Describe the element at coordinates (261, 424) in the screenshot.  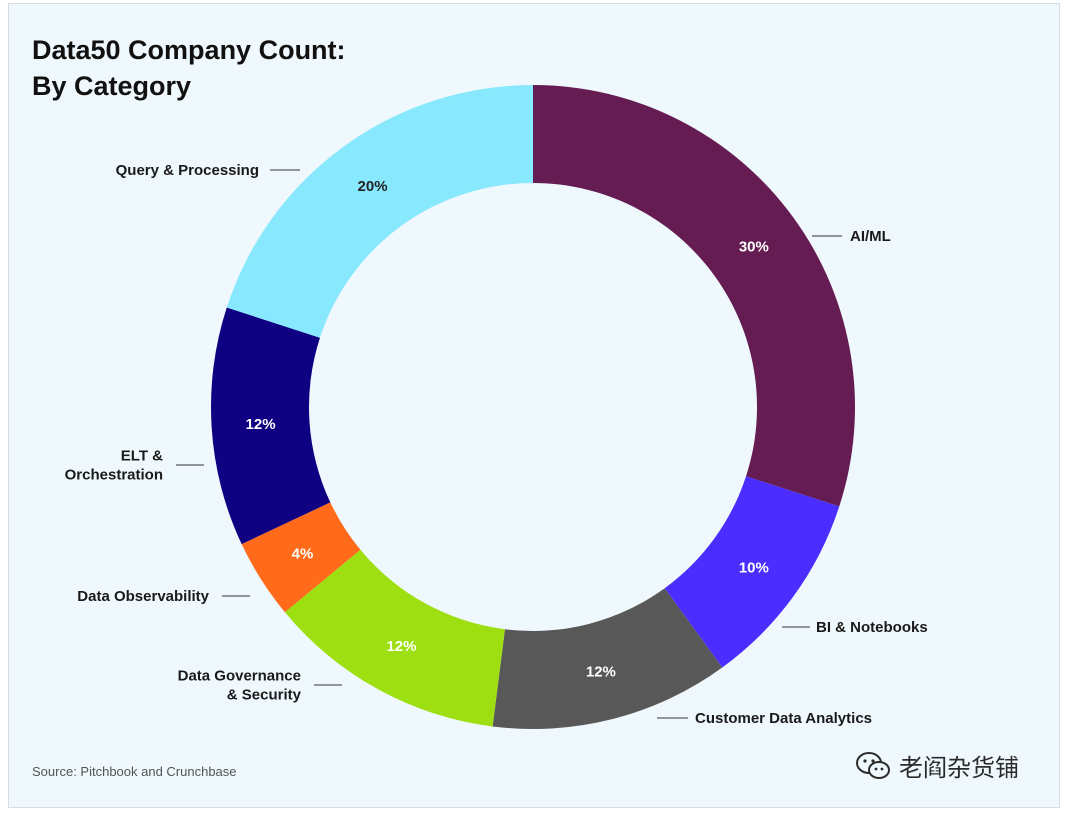
I see `pct-label-elt-orchestration: 12%` at that location.